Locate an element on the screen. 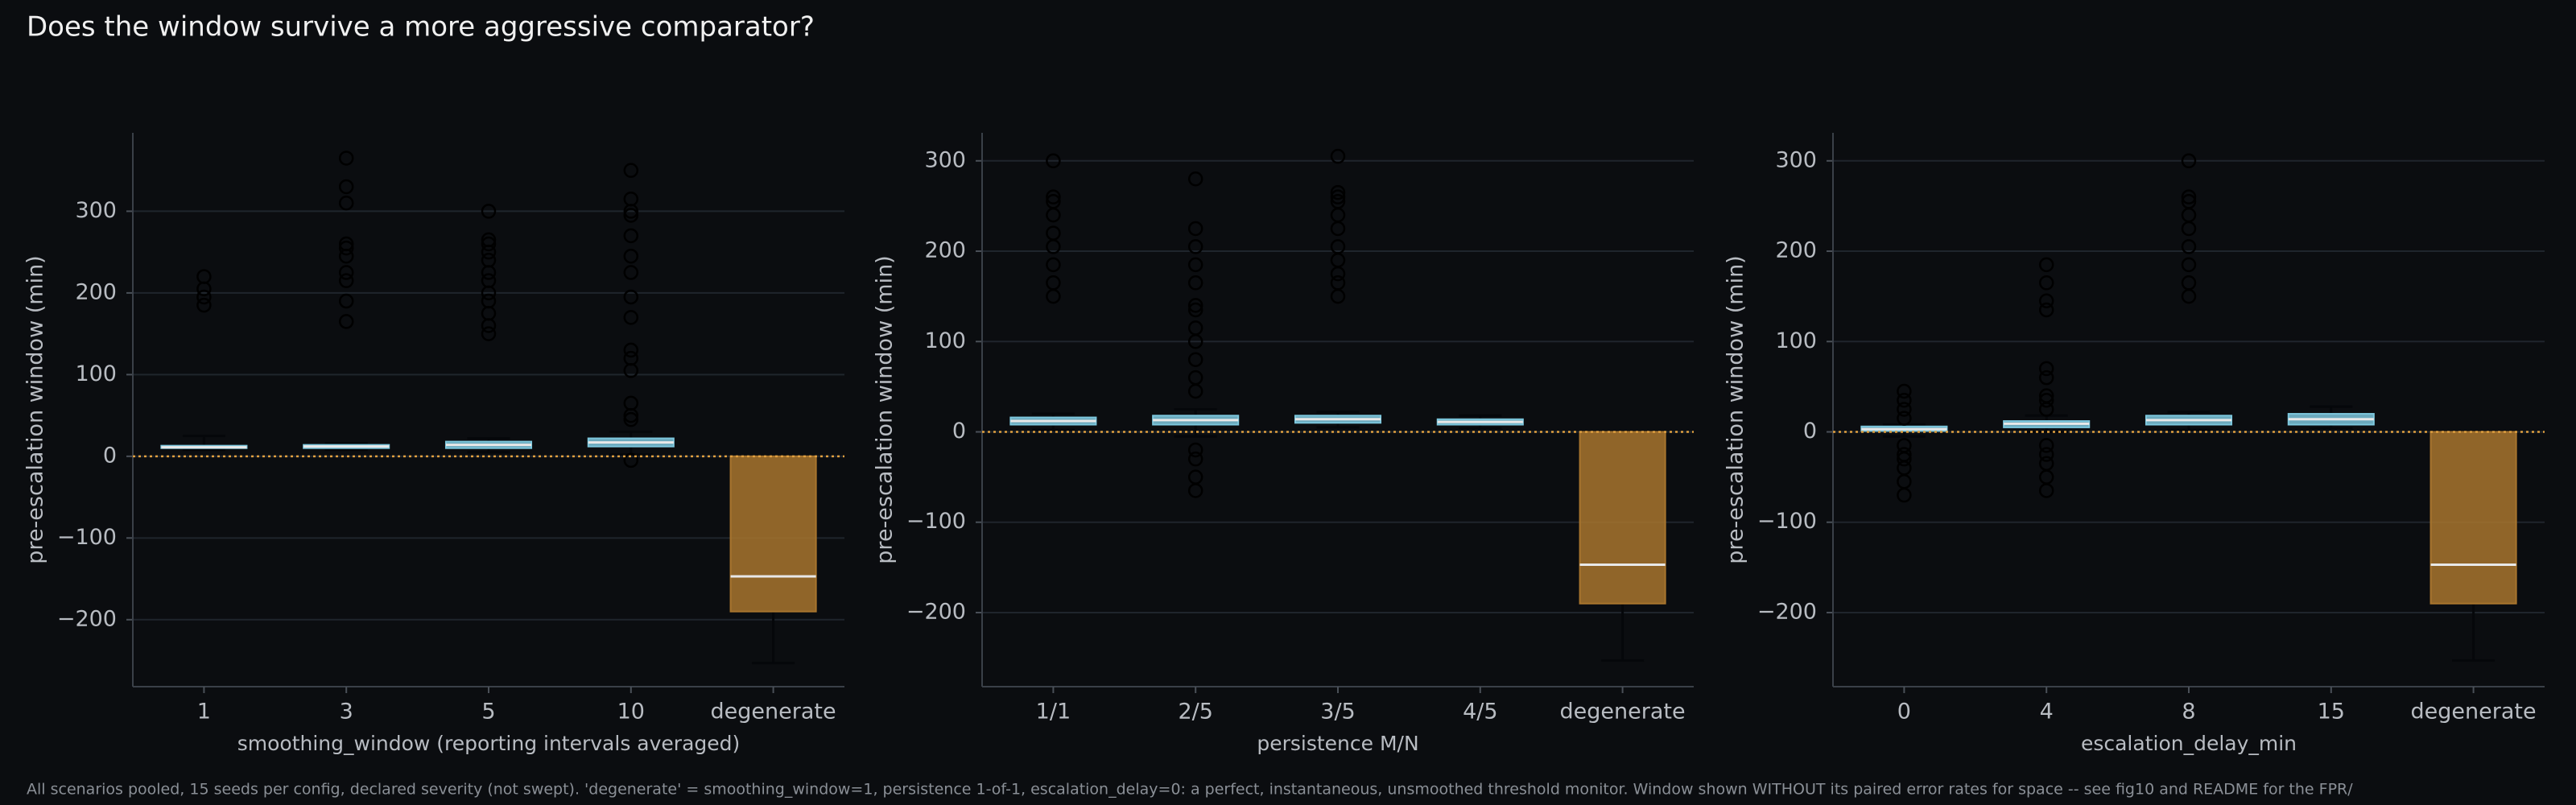 The height and width of the screenshot is (805, 2576). x-tick-label: 3/5 is located at coordinates (1337, 712).